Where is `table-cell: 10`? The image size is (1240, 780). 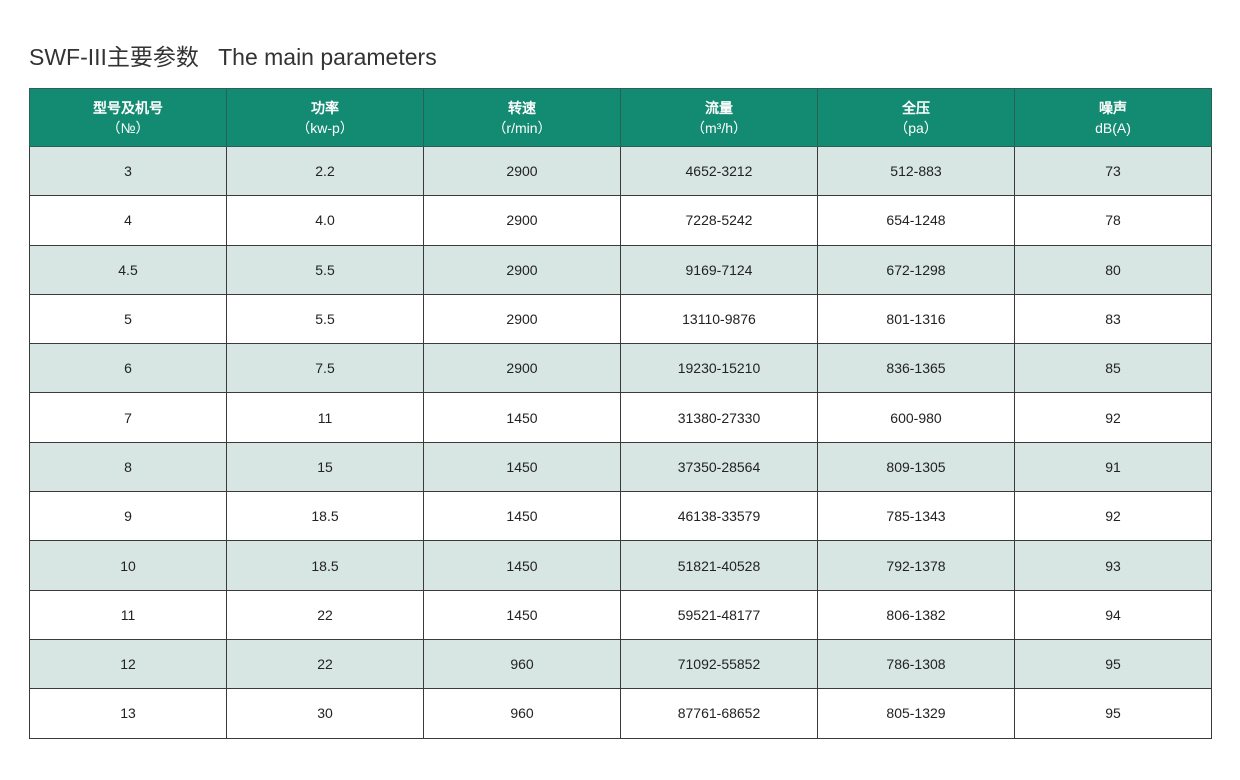
table-cell: 10 is located at coordinates (128, 565).